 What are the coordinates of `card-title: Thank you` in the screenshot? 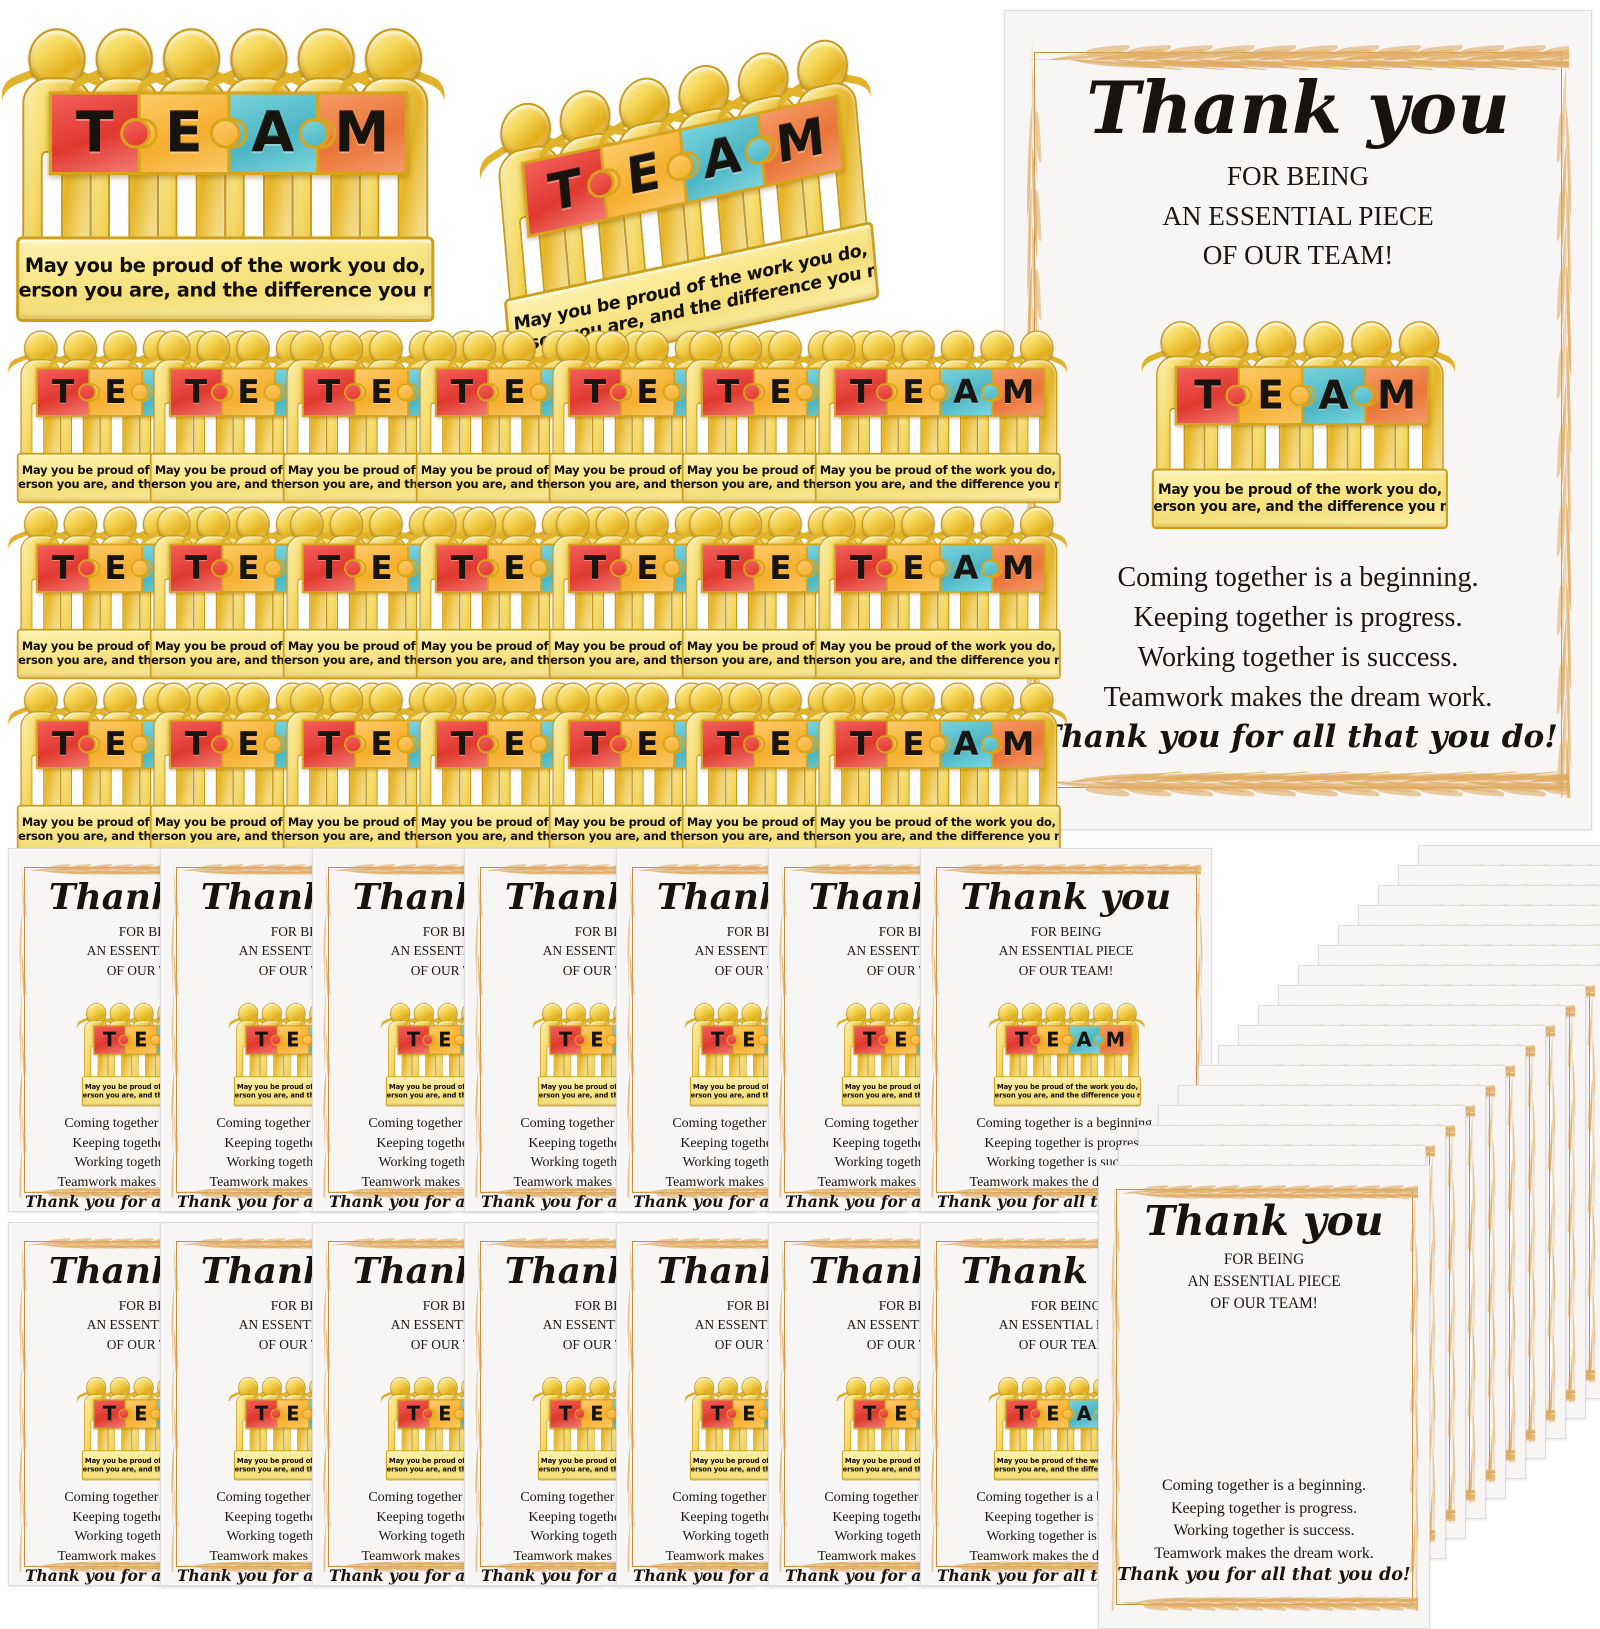 It's located at (1298, 109).